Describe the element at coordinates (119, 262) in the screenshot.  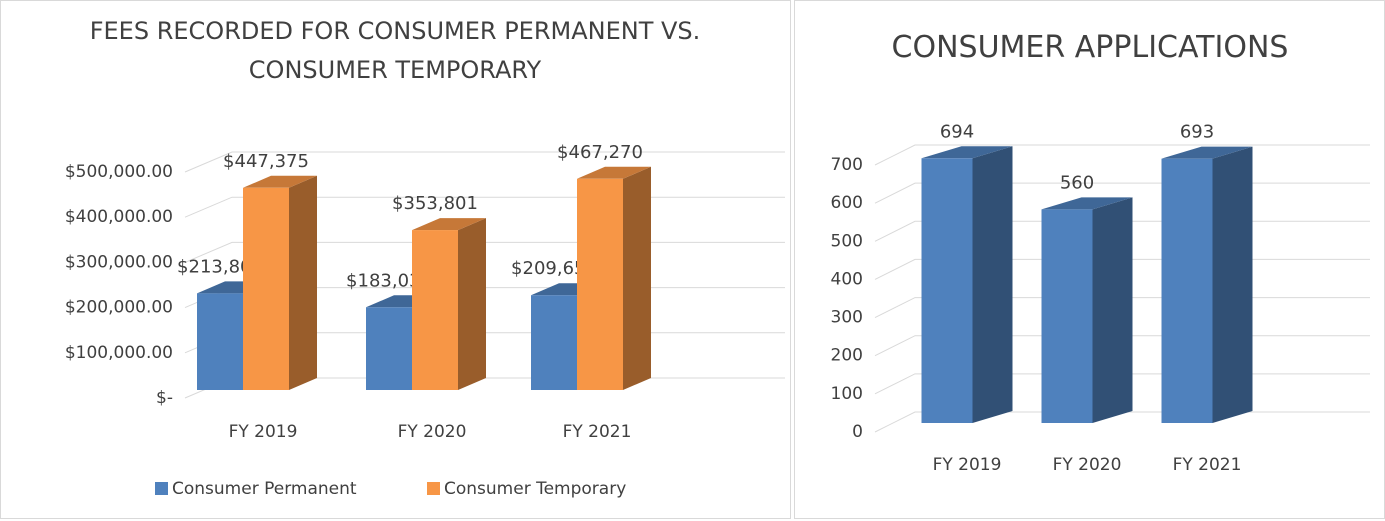
I see `y-tick-label: $300,000.00` at that location.